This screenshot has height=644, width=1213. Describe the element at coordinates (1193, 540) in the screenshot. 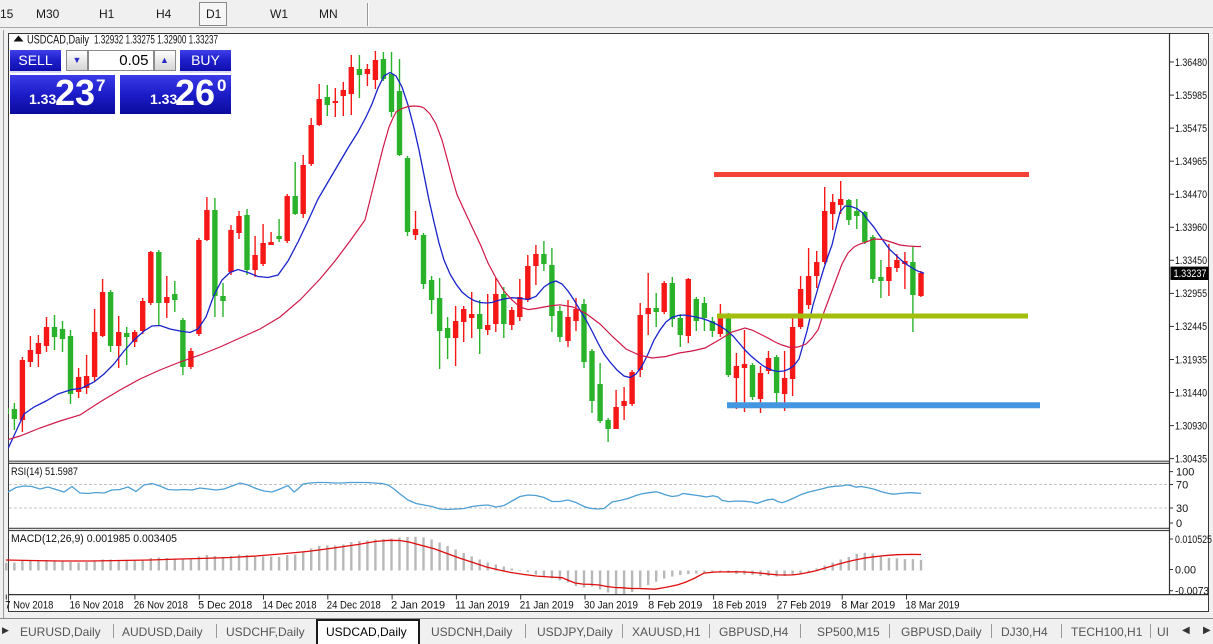

I see `svg-text: 0.010525` at that location.